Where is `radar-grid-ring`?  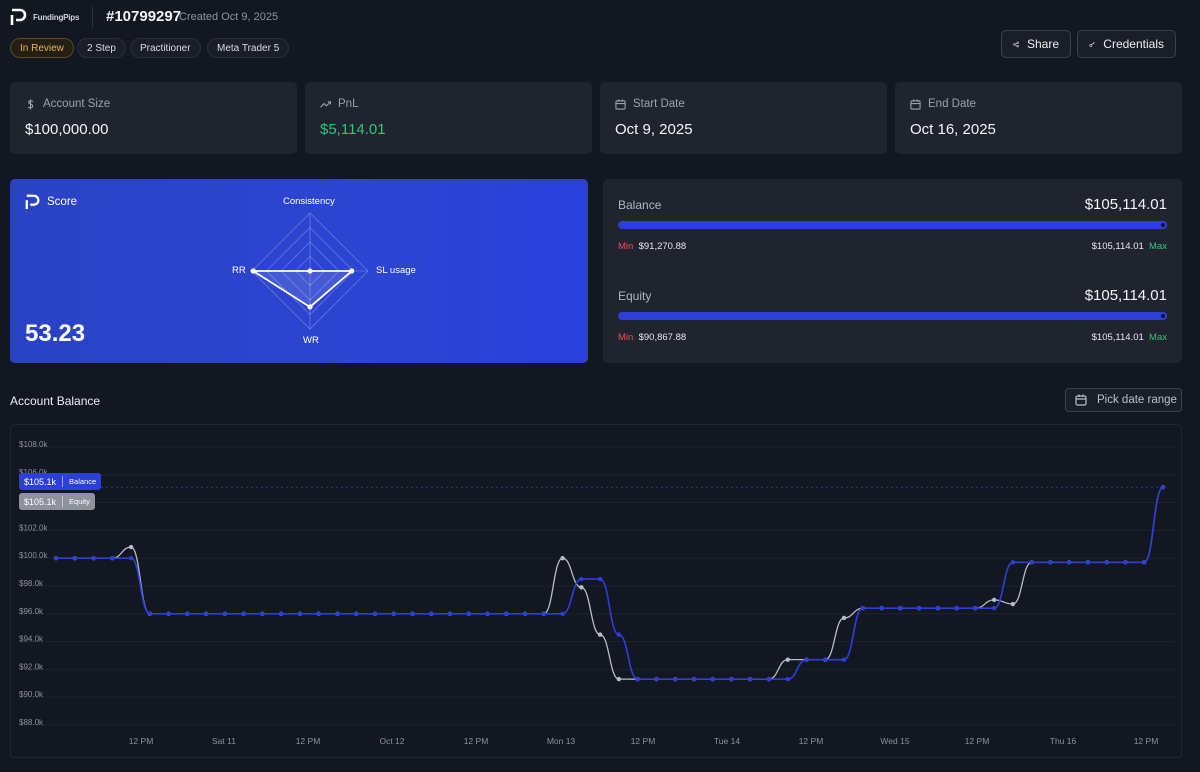
radar-grid-ring is located at coordinates (310, 271).